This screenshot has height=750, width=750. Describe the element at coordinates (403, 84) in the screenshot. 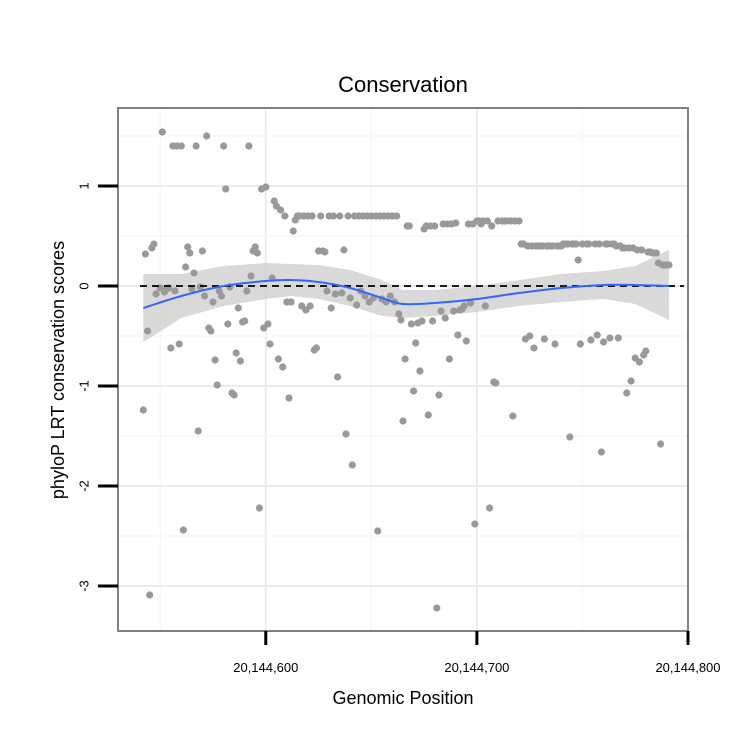

I see `chart-title: Conservation` at that location.